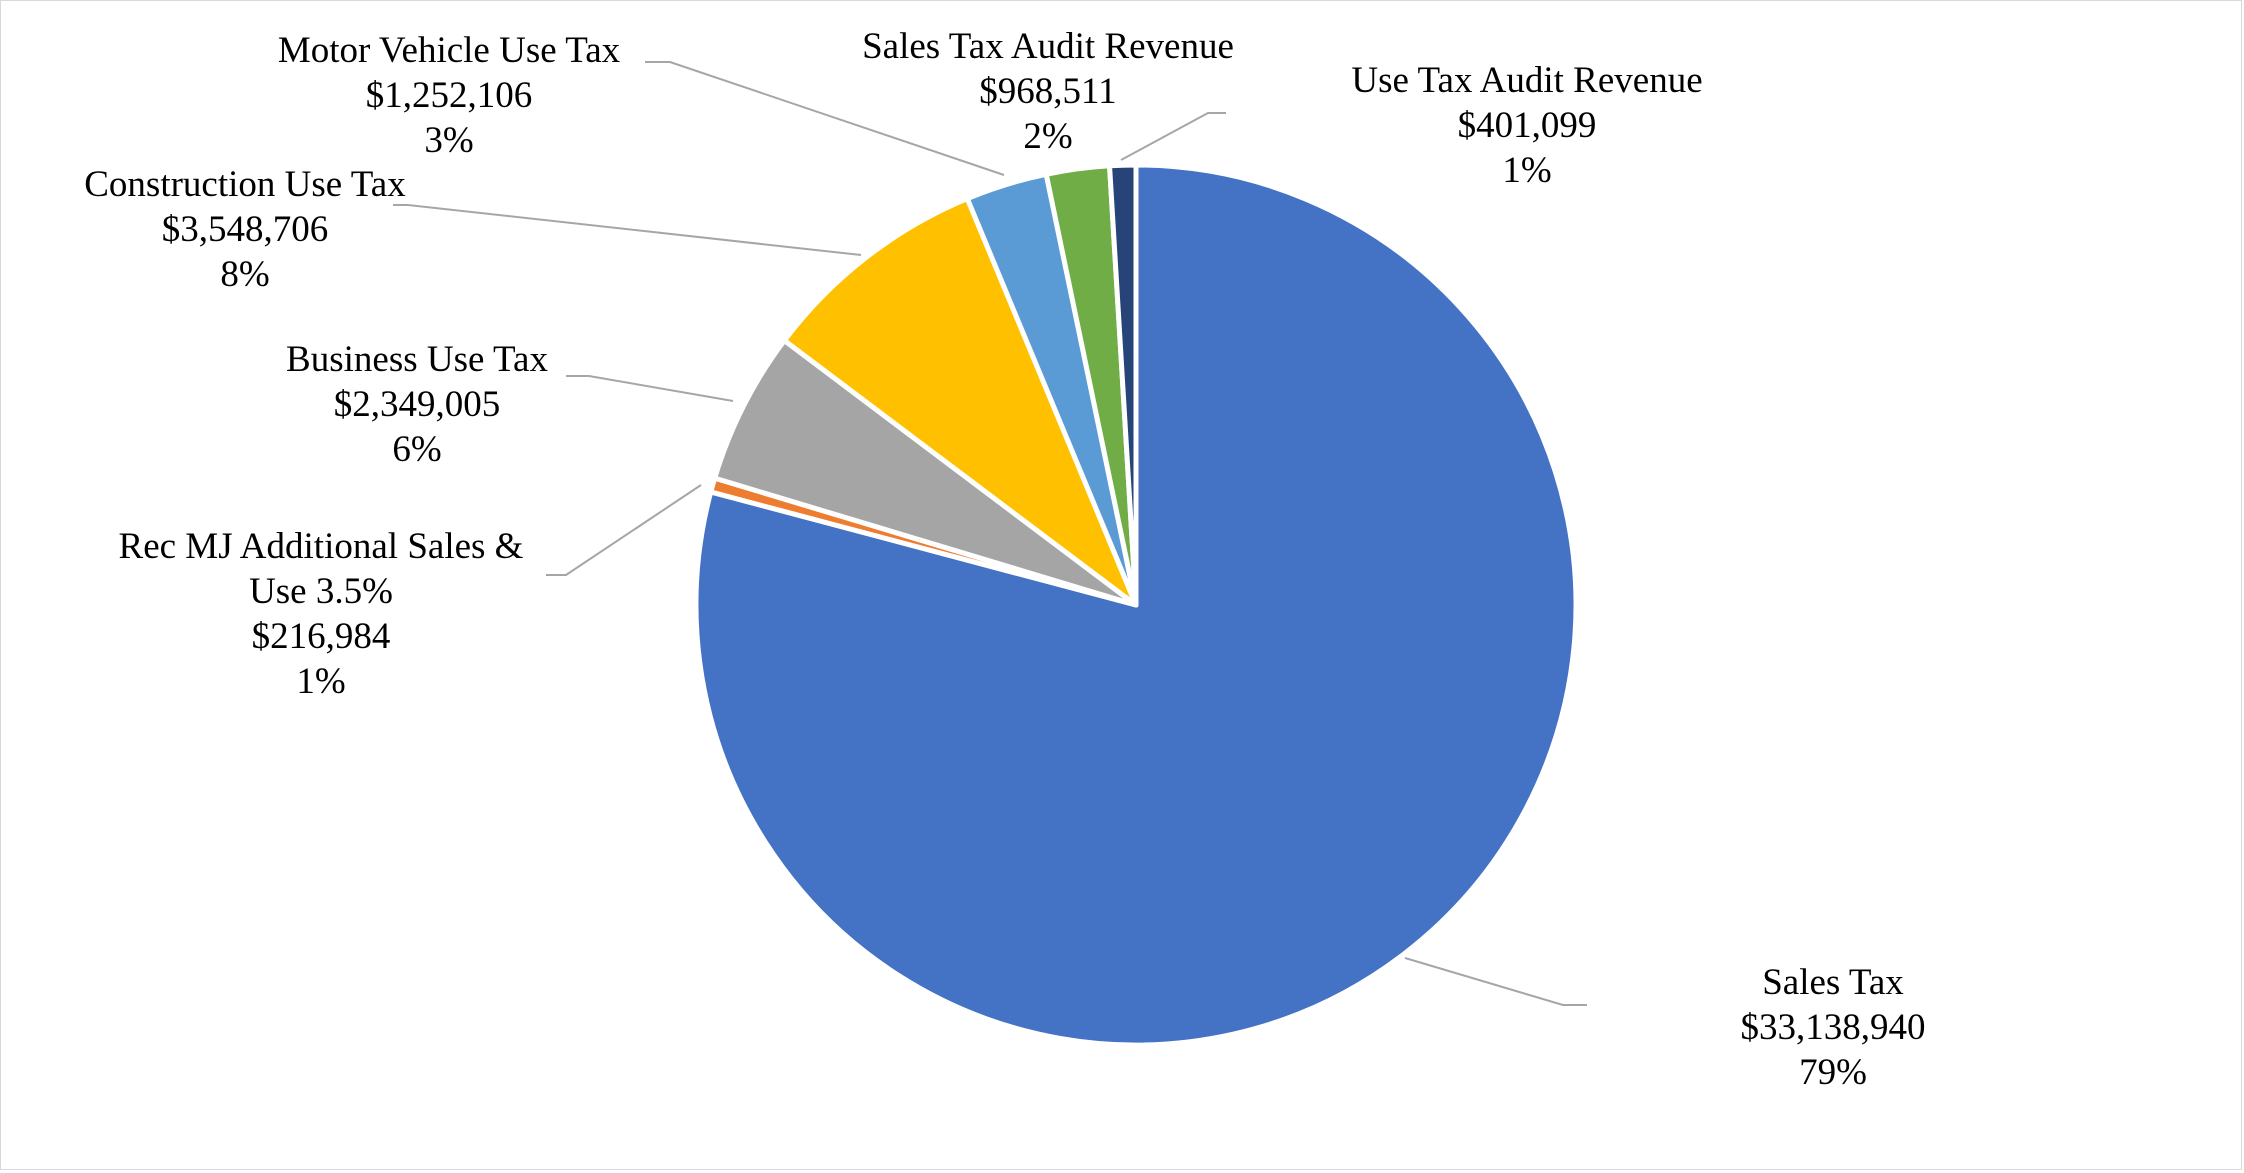 The width and height of the screenshot is (2244, 1173). Describe the element at coordinates (1047, 136) in the screenshot. I see `data-label-percent: 2%` at that location.